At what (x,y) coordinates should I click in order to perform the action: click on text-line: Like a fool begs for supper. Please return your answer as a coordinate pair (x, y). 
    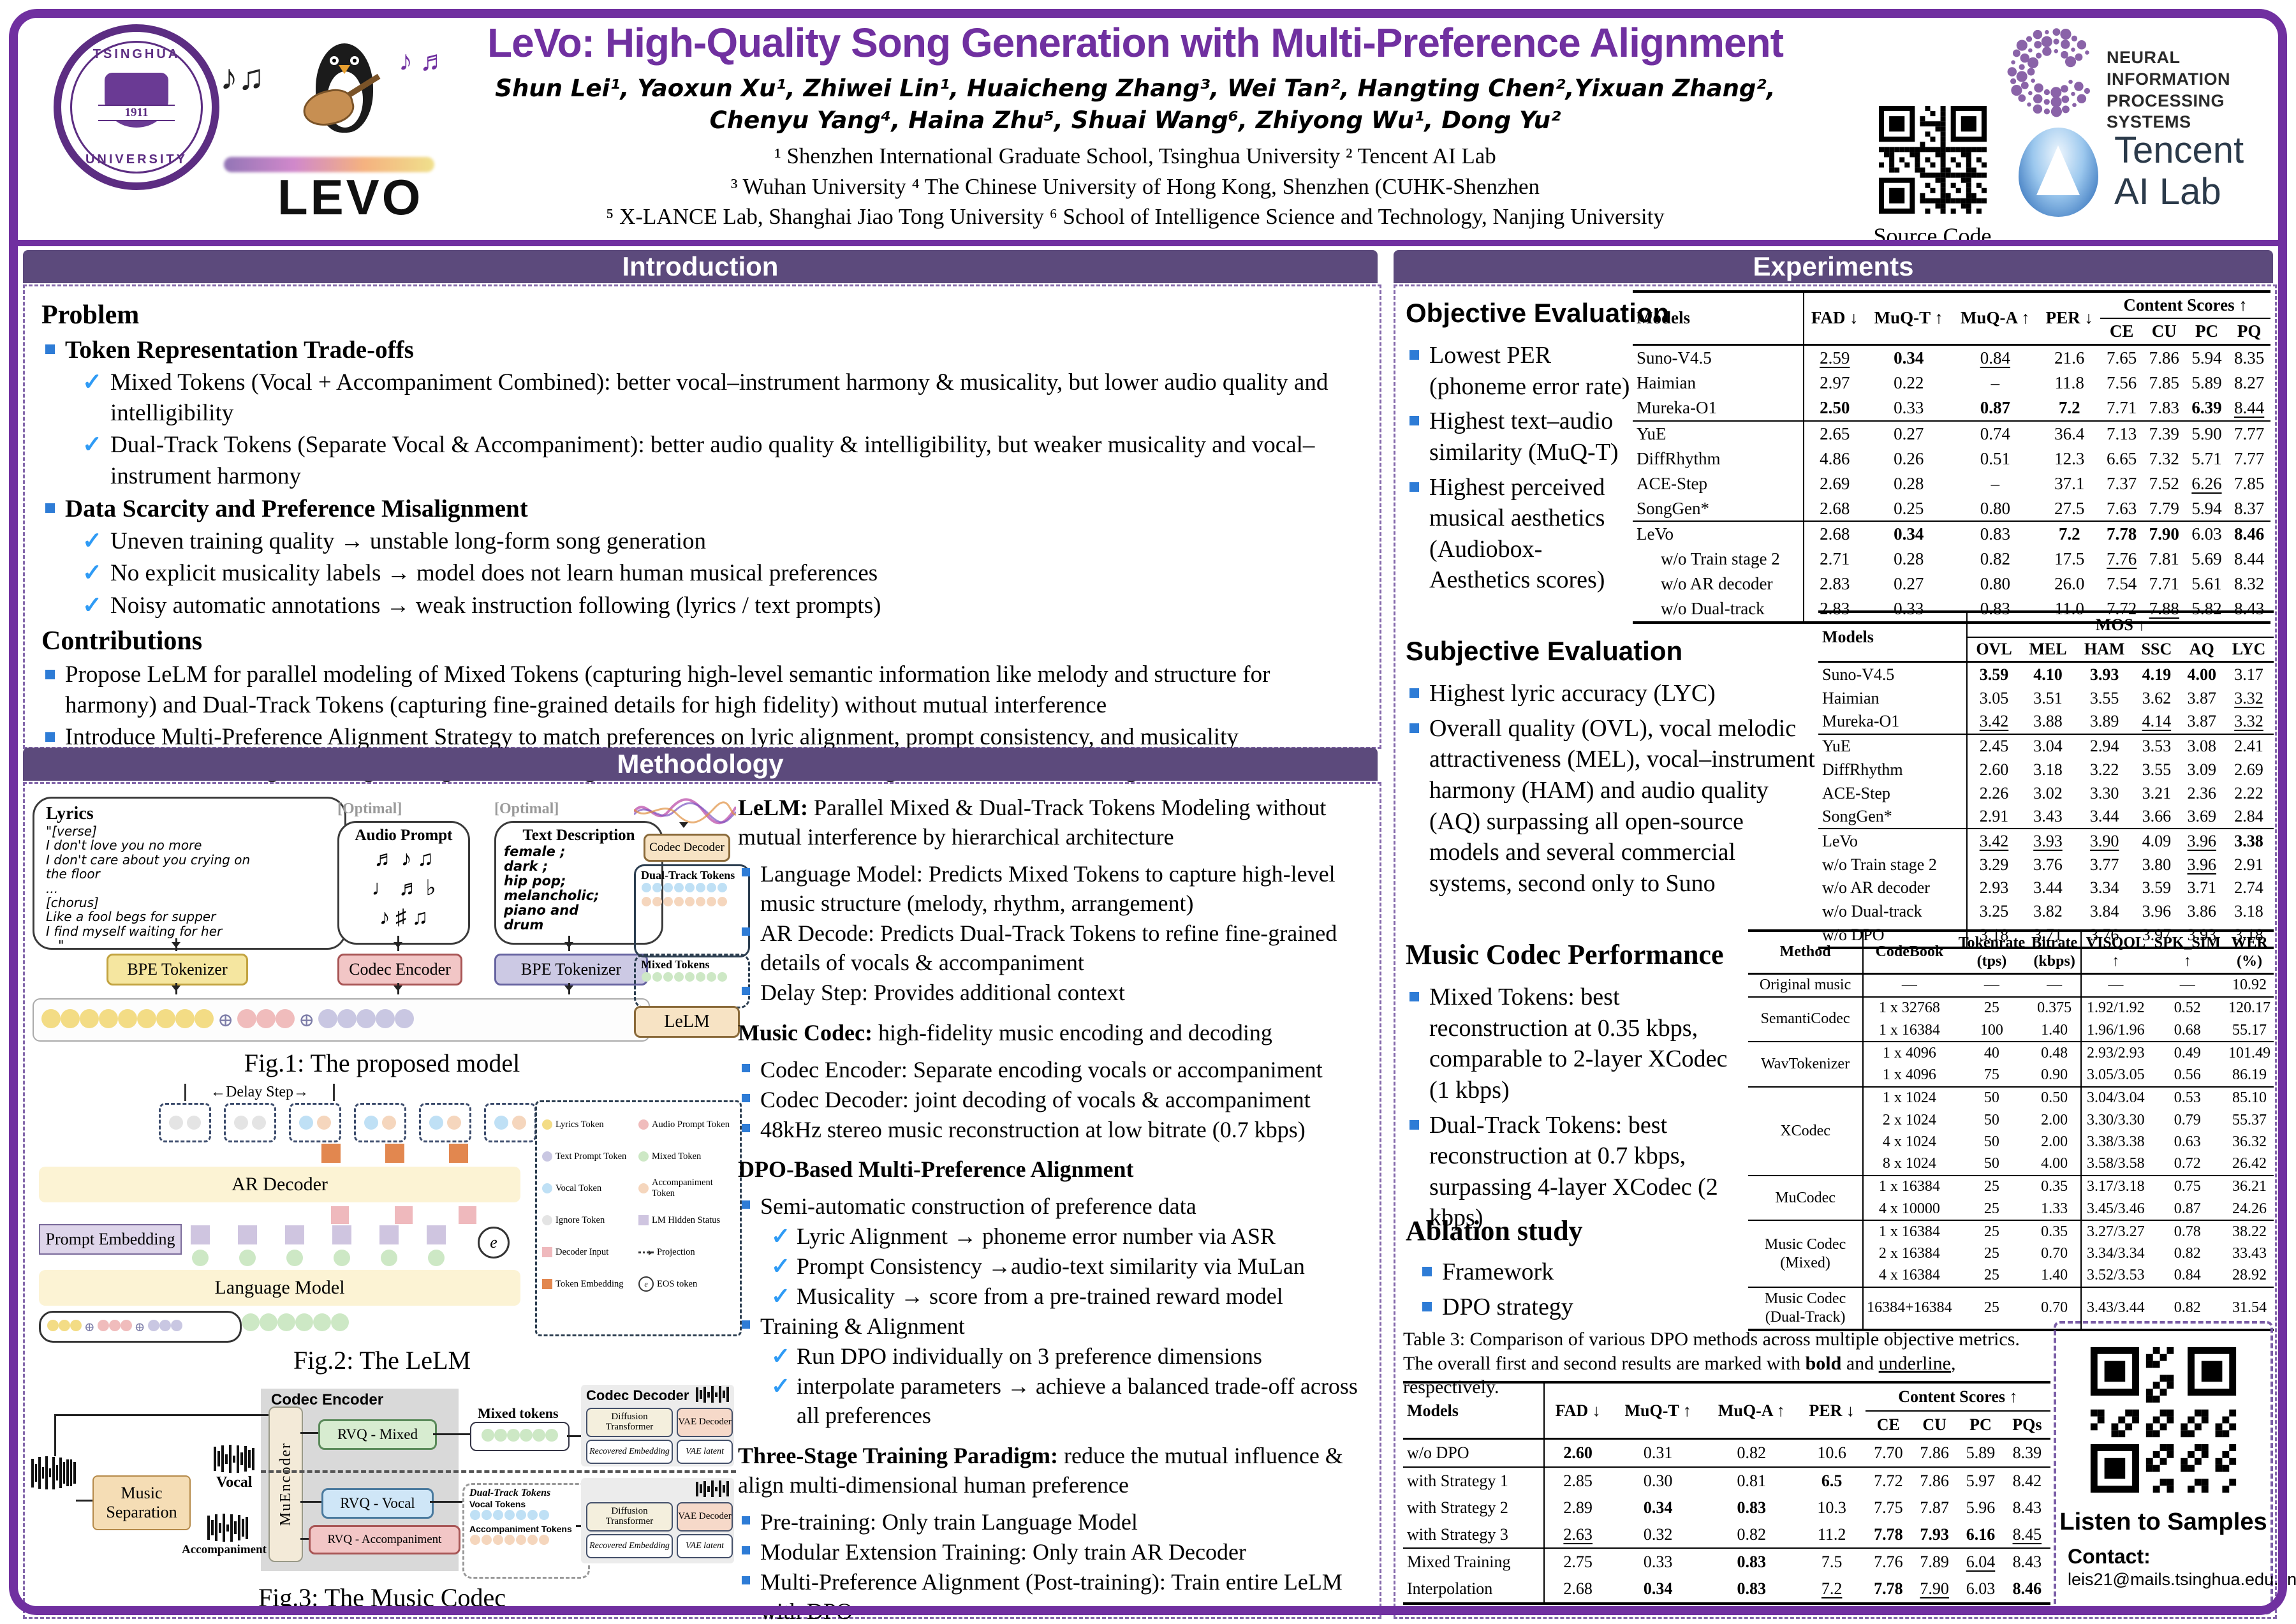
    Looking at the image, I should click on (131, 917).